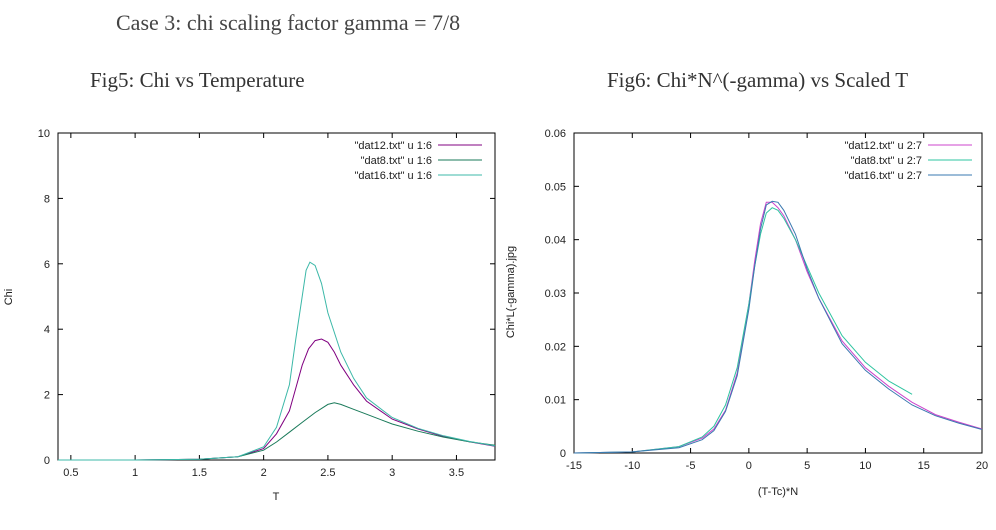  What do you see at coordinates (70, 473) in the screenshot?
I see `fig5-x-tick-label: 0.5` at bounding box center [70, 473].